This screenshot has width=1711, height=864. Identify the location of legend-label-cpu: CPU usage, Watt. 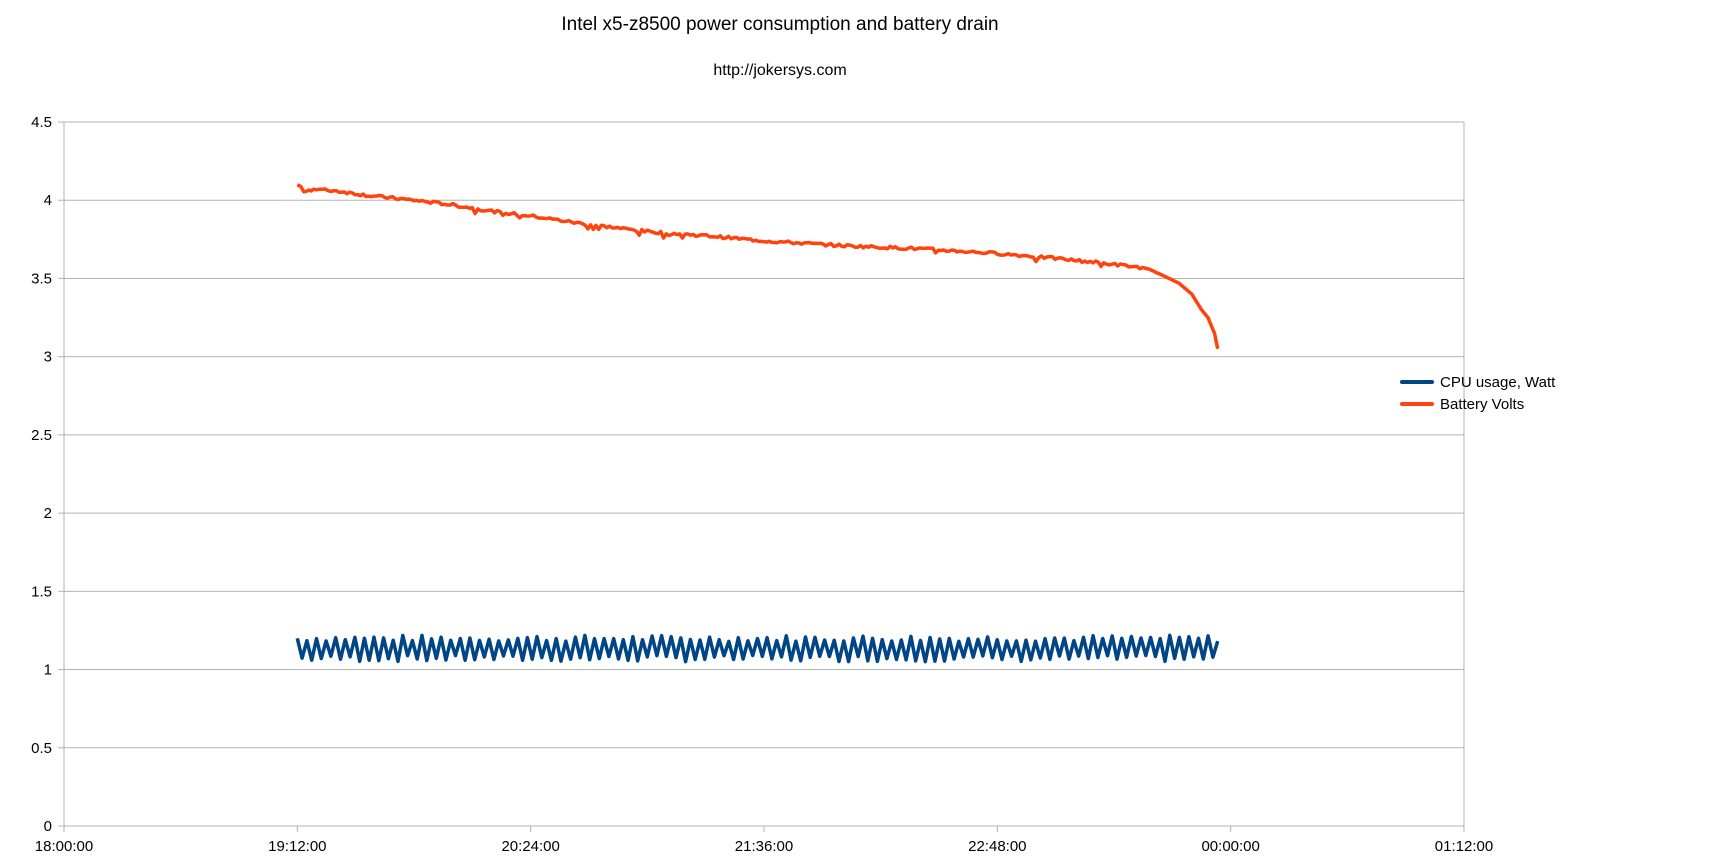
(1498, 382).